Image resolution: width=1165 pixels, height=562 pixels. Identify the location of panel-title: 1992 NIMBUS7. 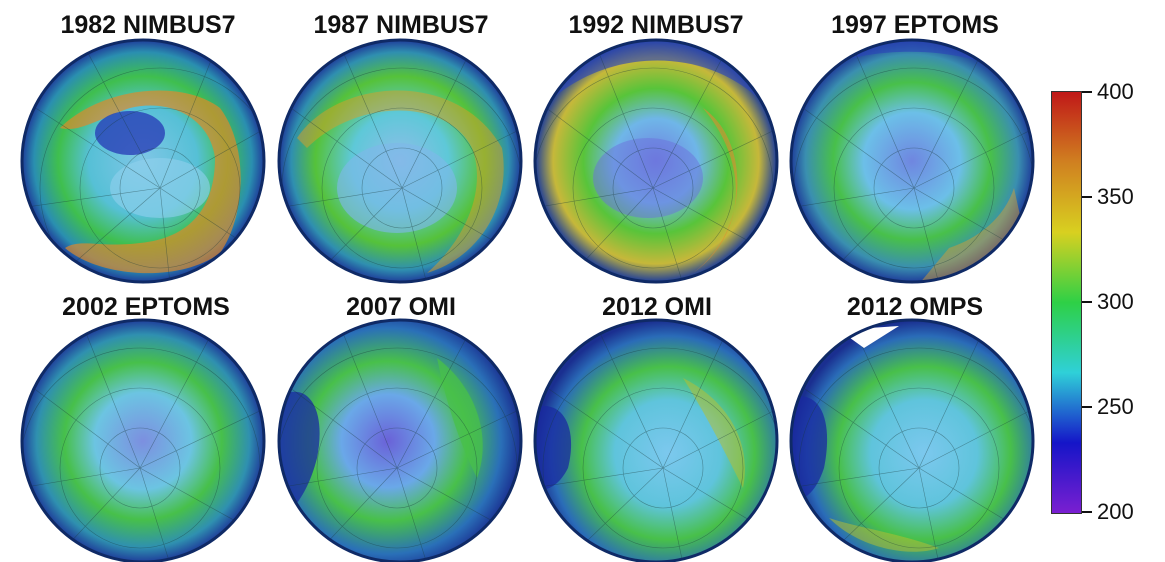
(656, 25).